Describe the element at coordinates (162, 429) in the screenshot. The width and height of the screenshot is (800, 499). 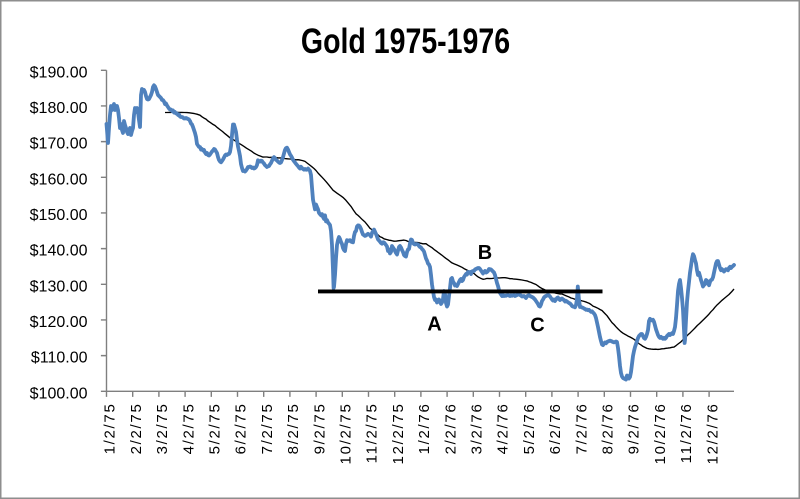
I see `svg-text: 3/2/75` at that location.